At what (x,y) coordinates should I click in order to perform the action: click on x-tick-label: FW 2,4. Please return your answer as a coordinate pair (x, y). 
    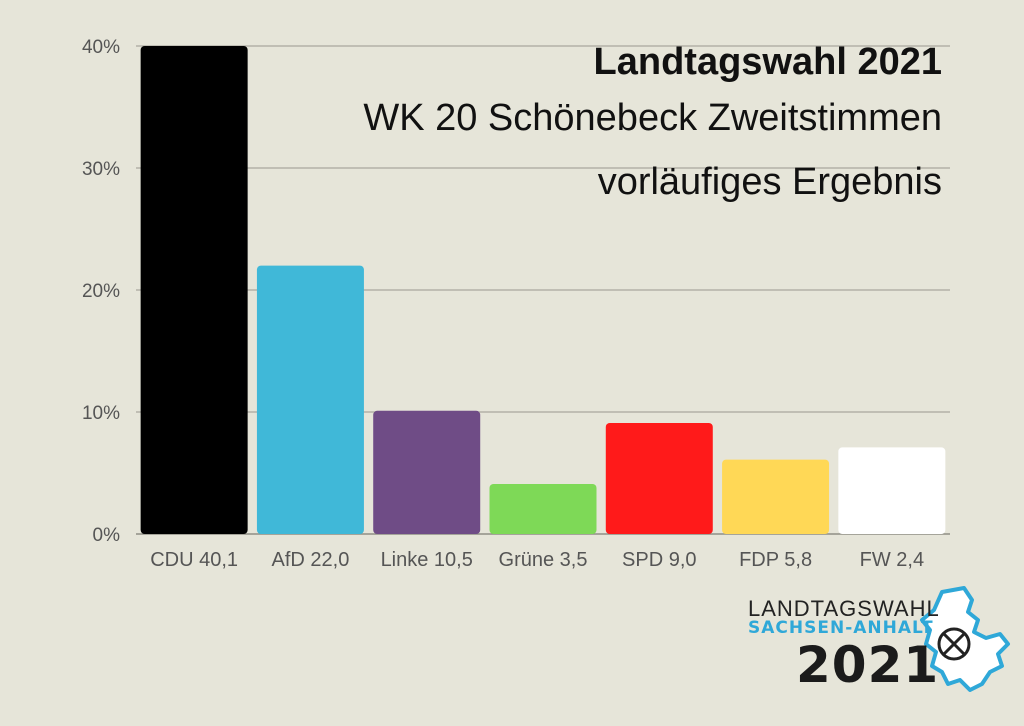
    Looking at the image, I should click on (892, 560).